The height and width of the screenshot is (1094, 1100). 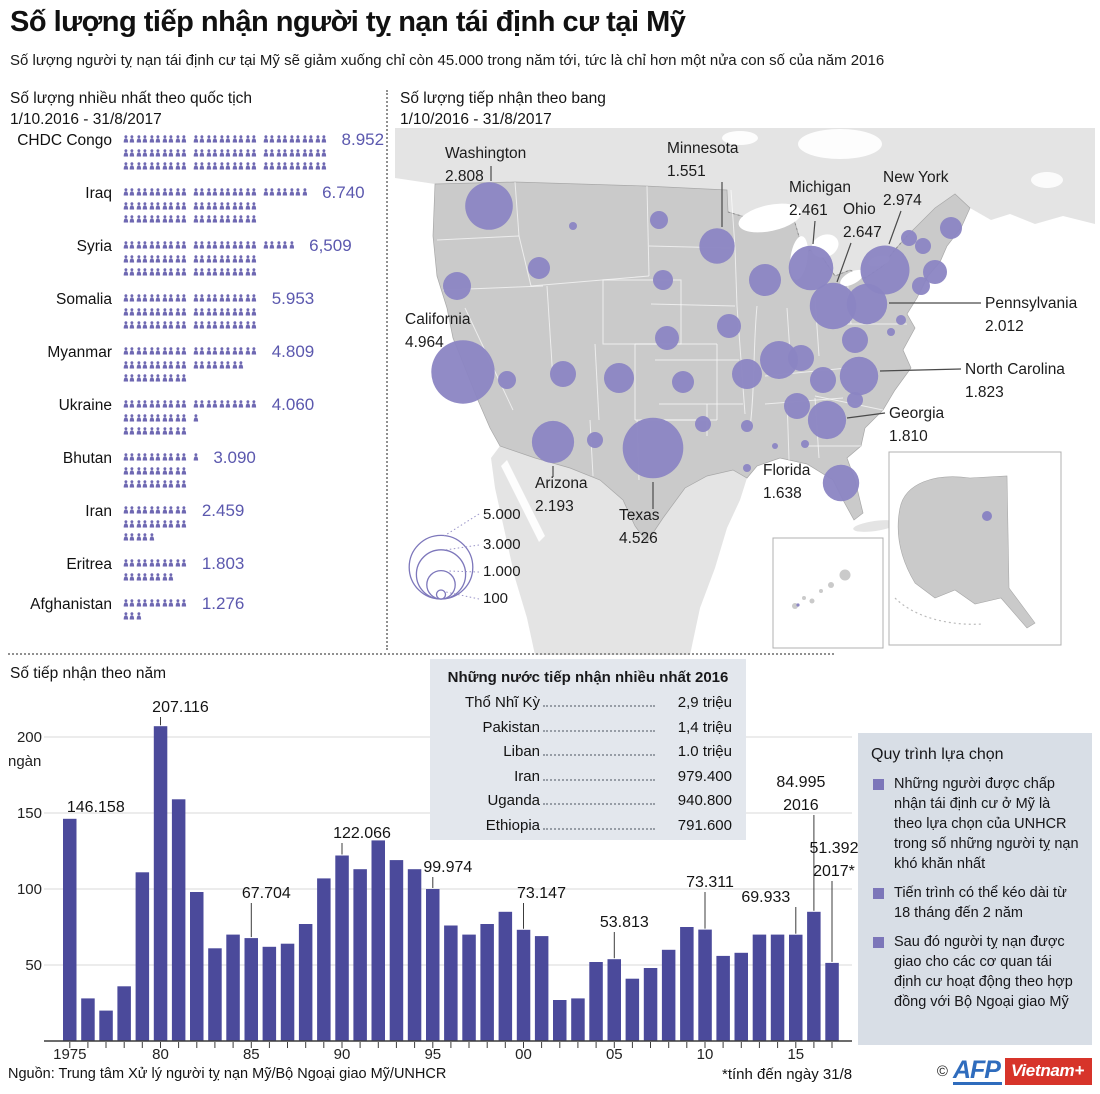 I want to click on nationalities-title: Số lượng nhiều nhất theo quốc tịch, so click(x=131, y=98).